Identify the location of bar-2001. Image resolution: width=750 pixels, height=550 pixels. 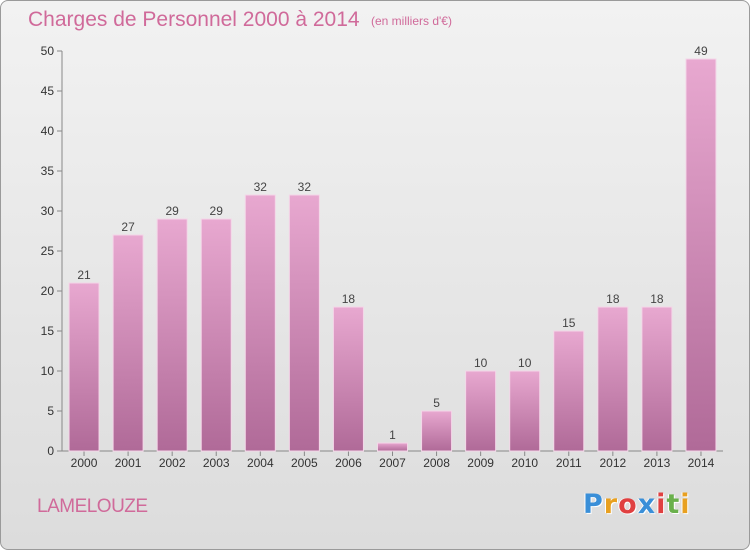
(128, 343).